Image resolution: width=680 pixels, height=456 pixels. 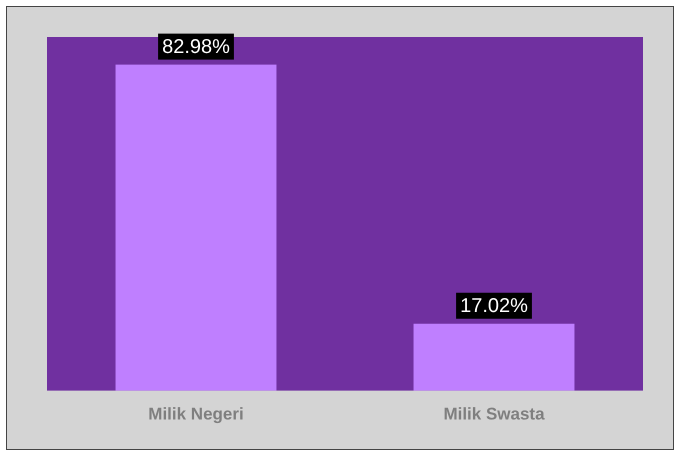 I want to click on x-tick-label: Milik Swasta, so click(x=494, y=414).